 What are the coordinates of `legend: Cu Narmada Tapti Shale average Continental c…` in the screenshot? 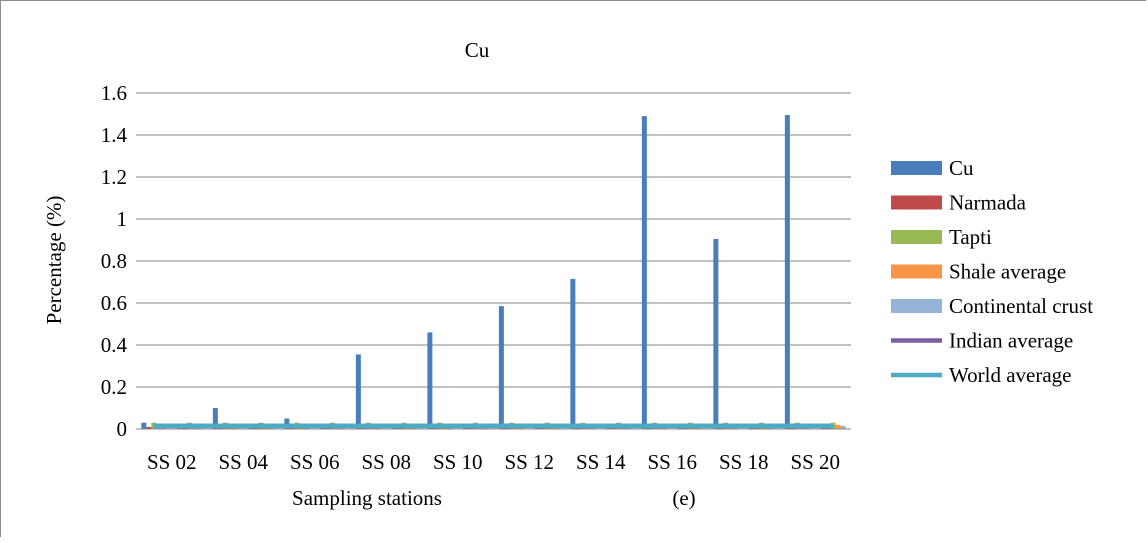 It's located at (992, 271).